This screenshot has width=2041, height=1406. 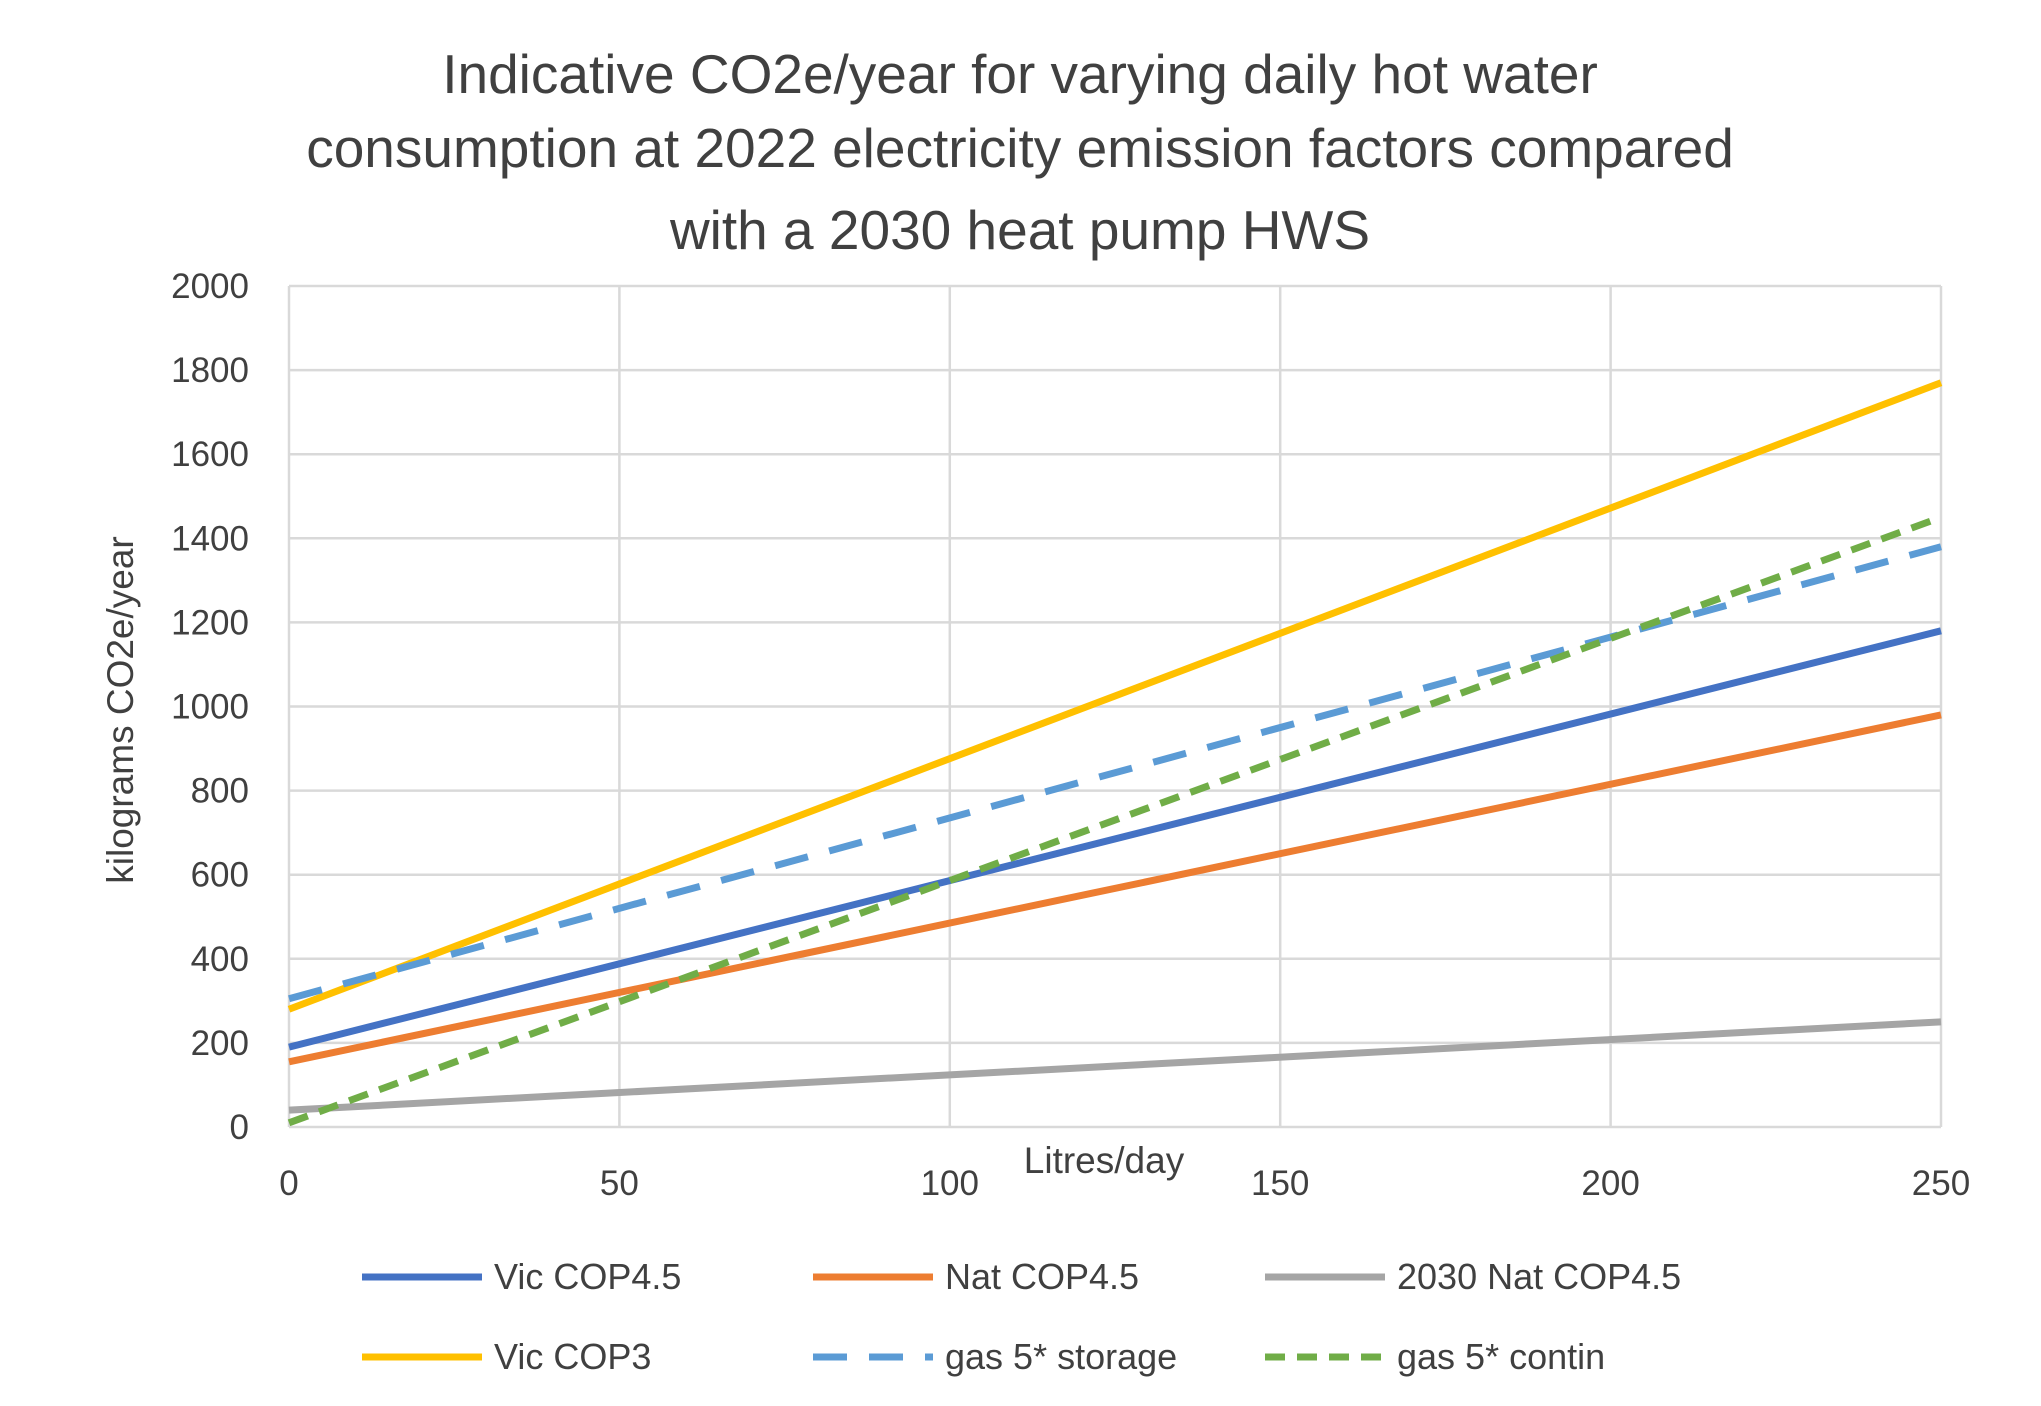 I want to click on x-tick-label: 150, so click(x=1280, y=1183).